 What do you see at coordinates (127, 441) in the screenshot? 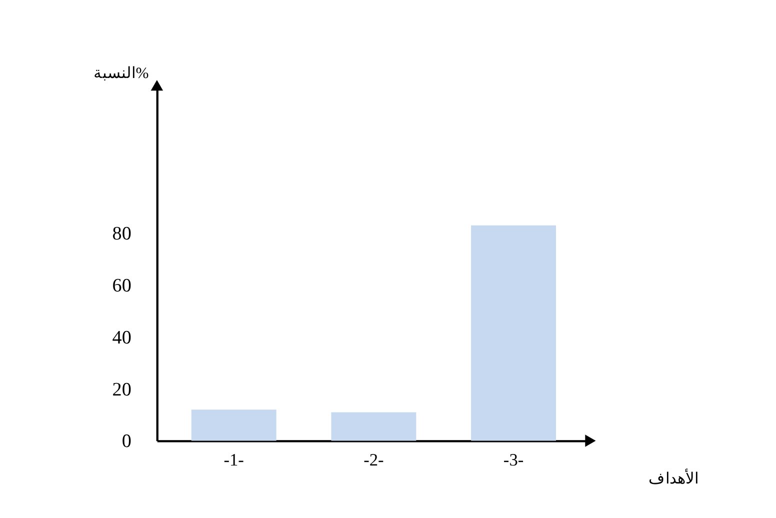
I see `y-tick-label: 0` at bounding box center [127, 441].